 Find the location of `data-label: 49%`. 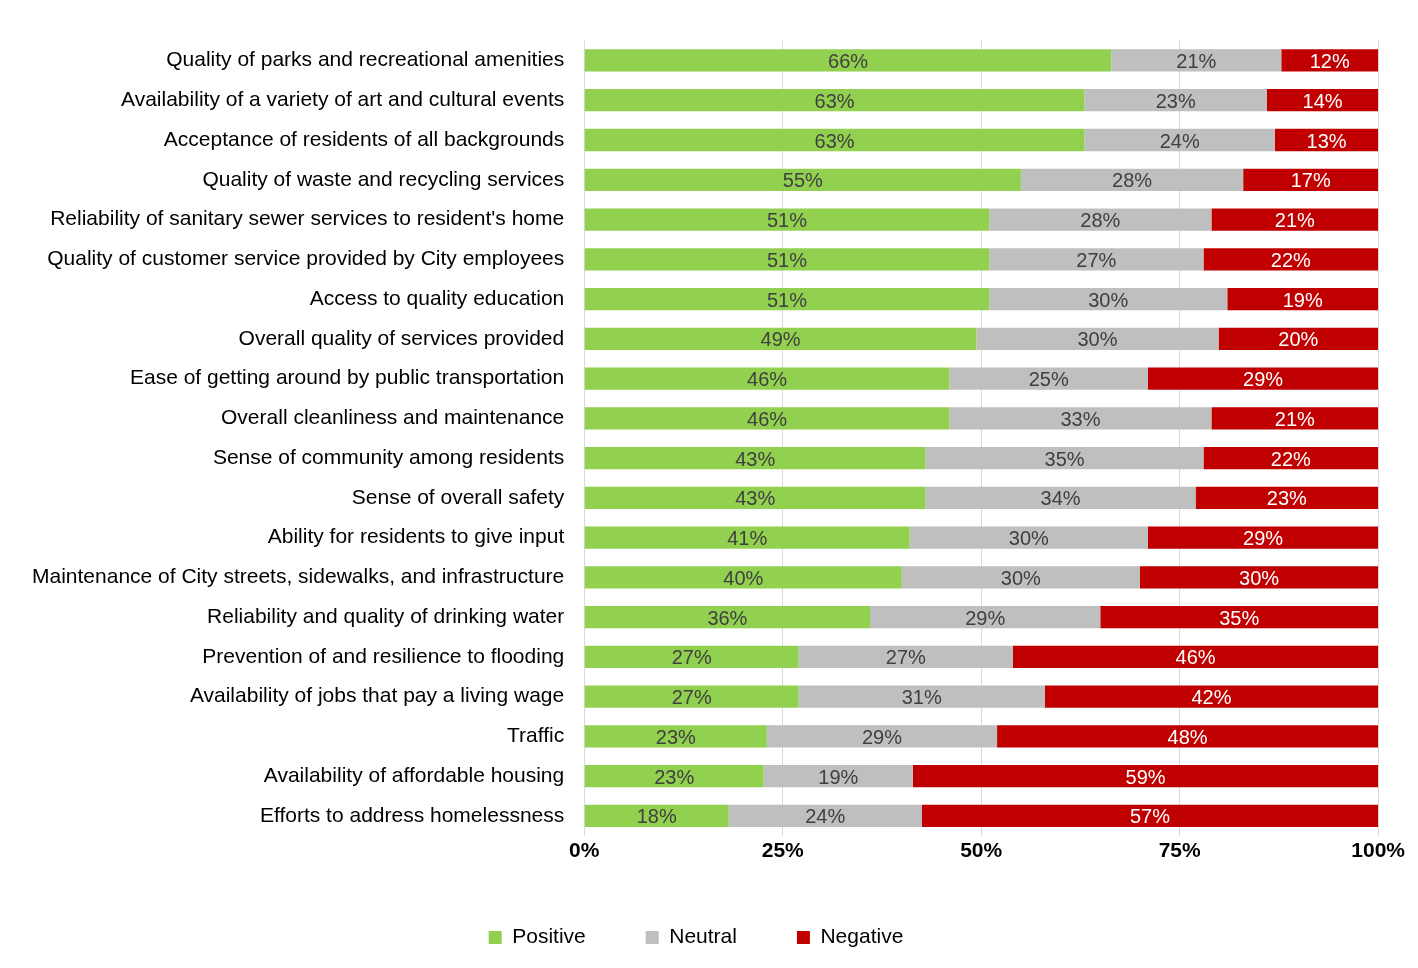

data-label: 49% is located at coordinates (780, 339).